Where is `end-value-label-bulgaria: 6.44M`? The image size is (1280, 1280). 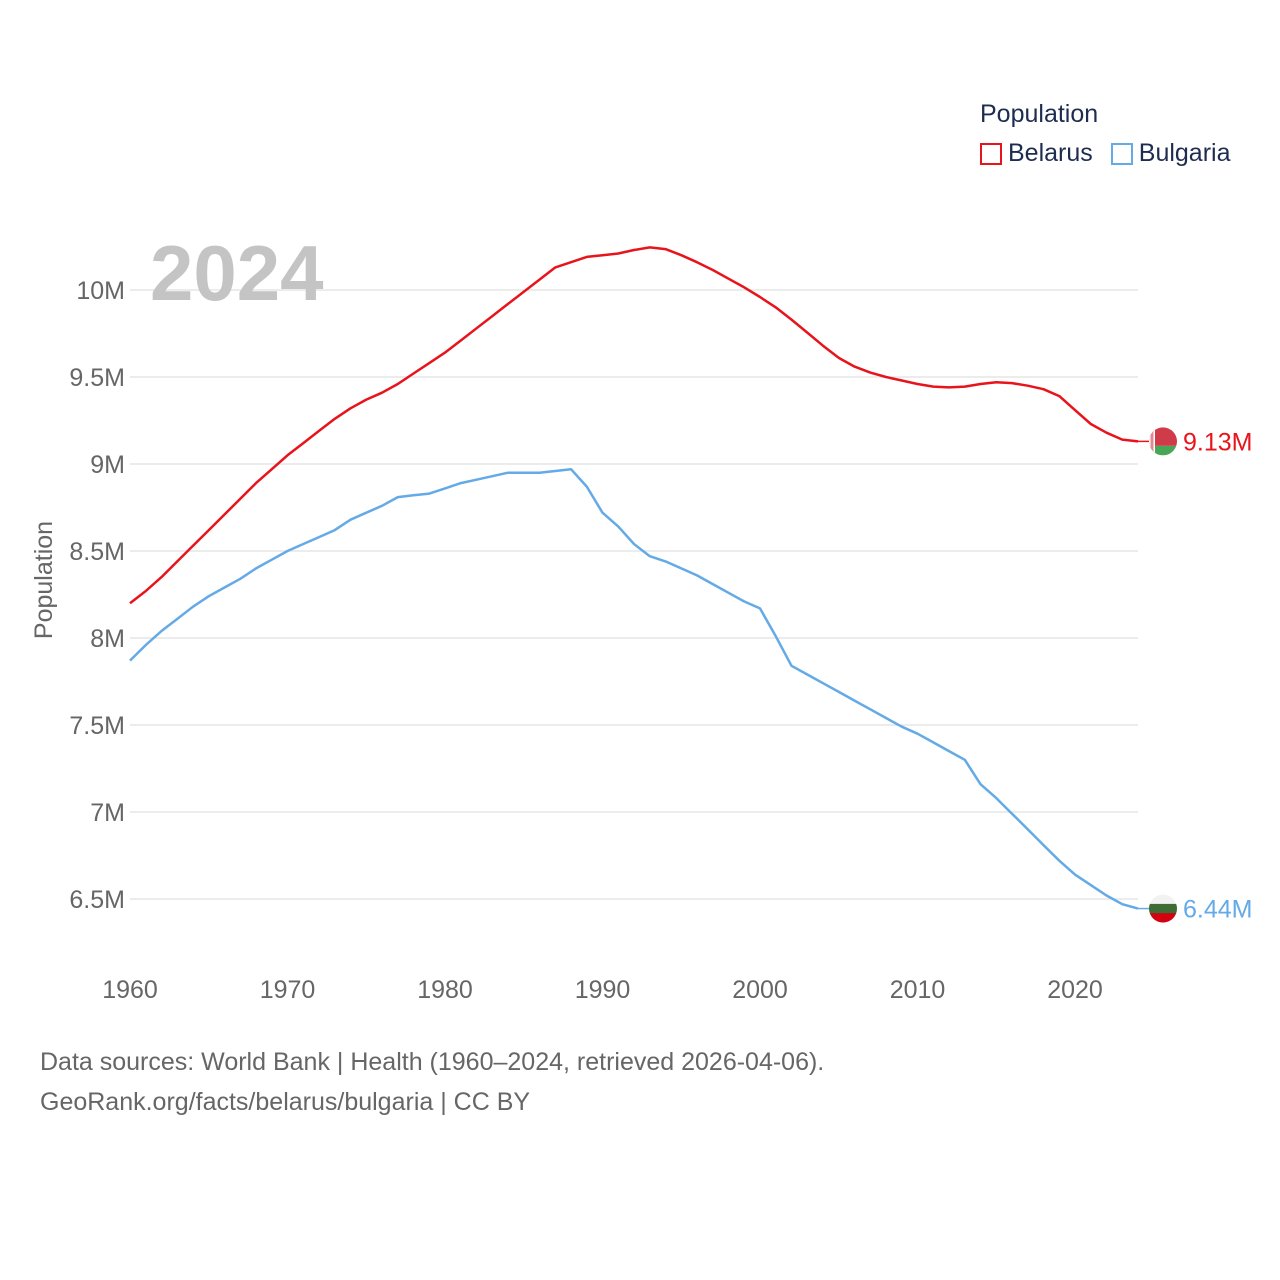
end-value-label-bulgaria: 6.44M is located at coordinates (1217, 910).